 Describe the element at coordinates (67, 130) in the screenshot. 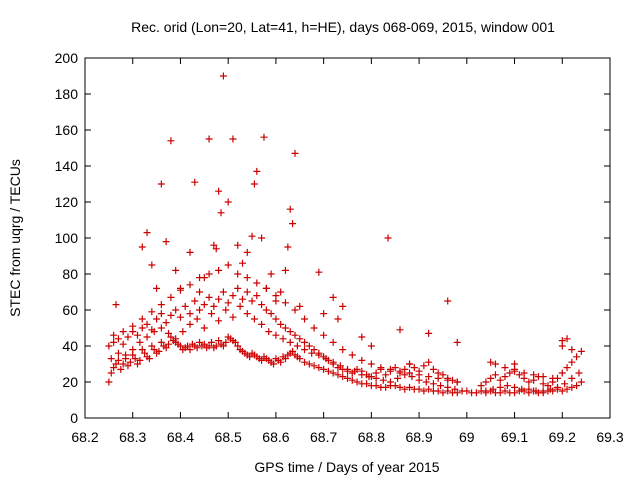

I see `y-tick-label: 160` at that location.